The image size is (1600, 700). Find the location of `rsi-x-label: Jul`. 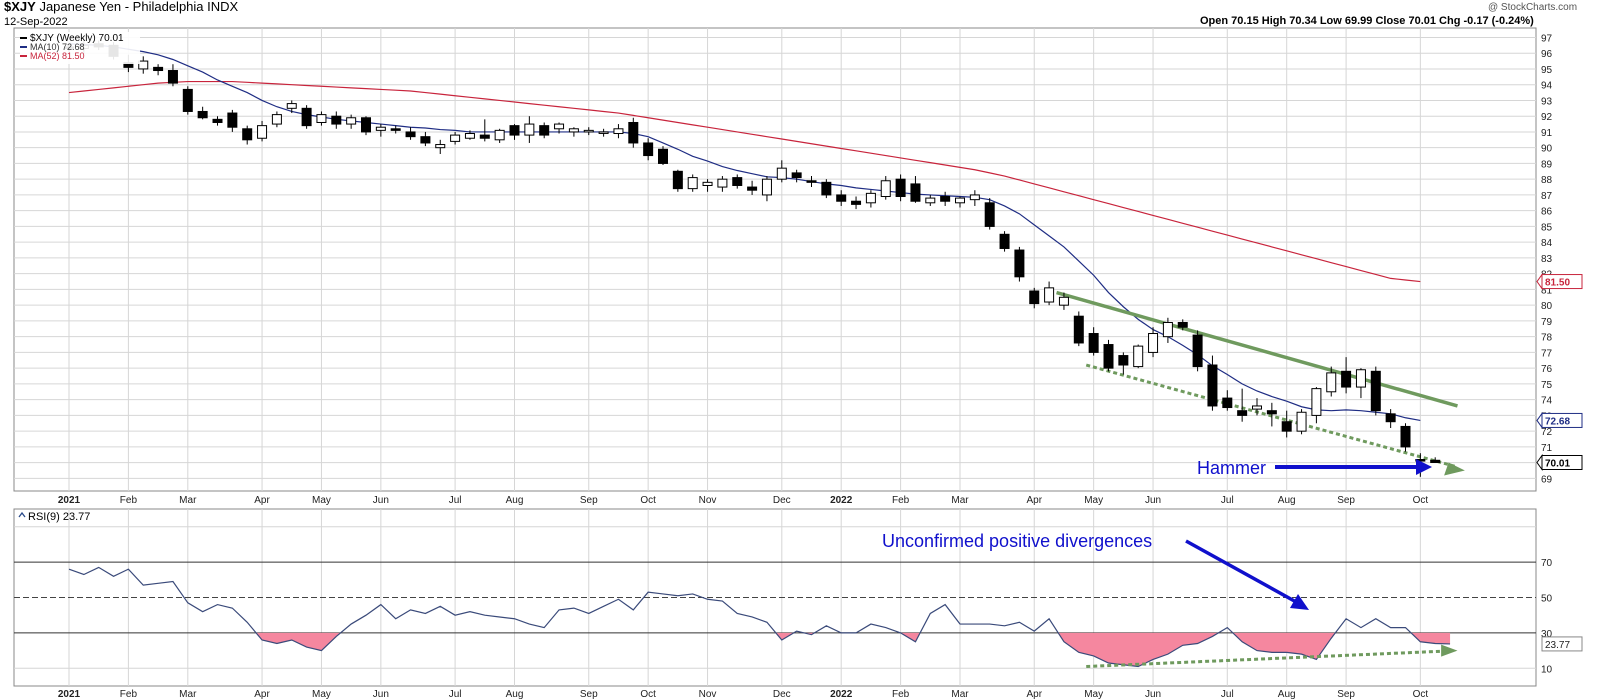

rsi-x-label: Jul is located at coordinates (1227, 694).